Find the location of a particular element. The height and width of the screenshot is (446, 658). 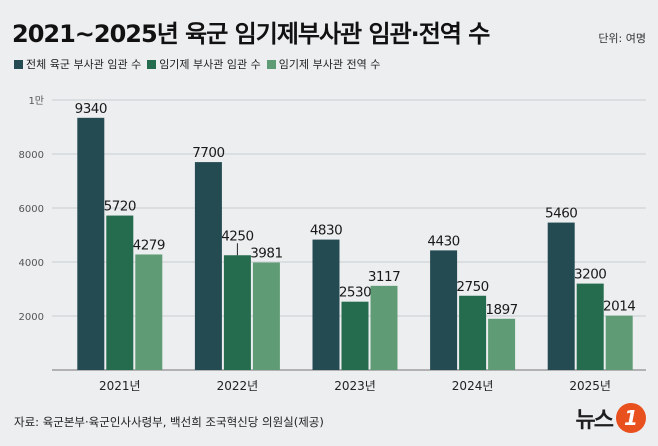

source-note: 자료: 육군본부·육군인사사령부, 백선희 조국혁신당 의원실(제공) is located at coordinates (169, 422).